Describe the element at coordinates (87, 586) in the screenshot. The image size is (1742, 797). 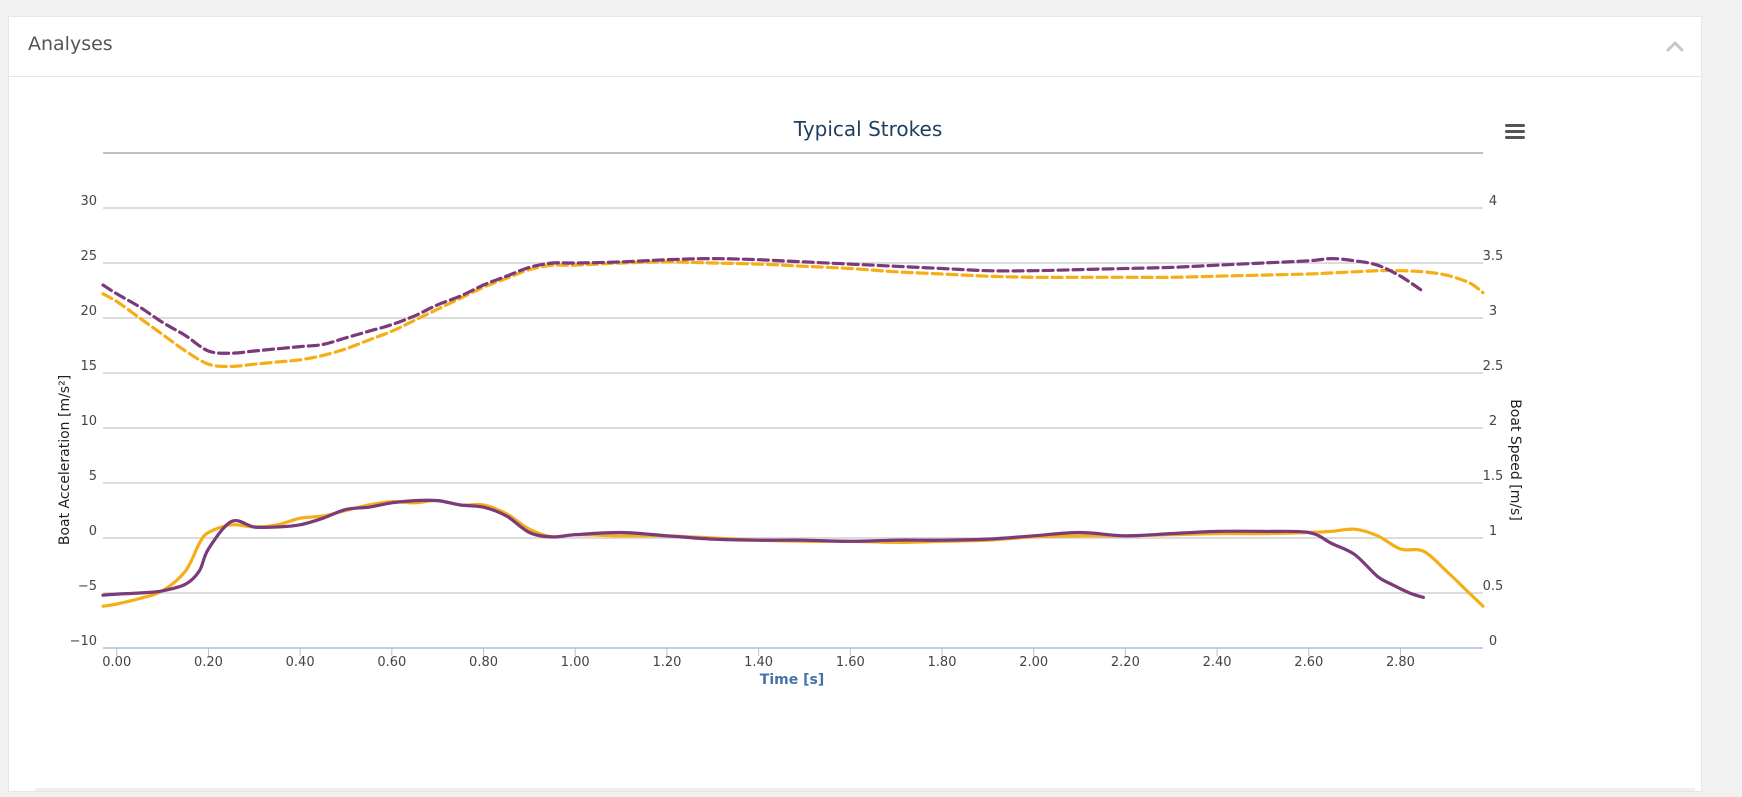
I see `y-left-tick-label: −5` at that location.